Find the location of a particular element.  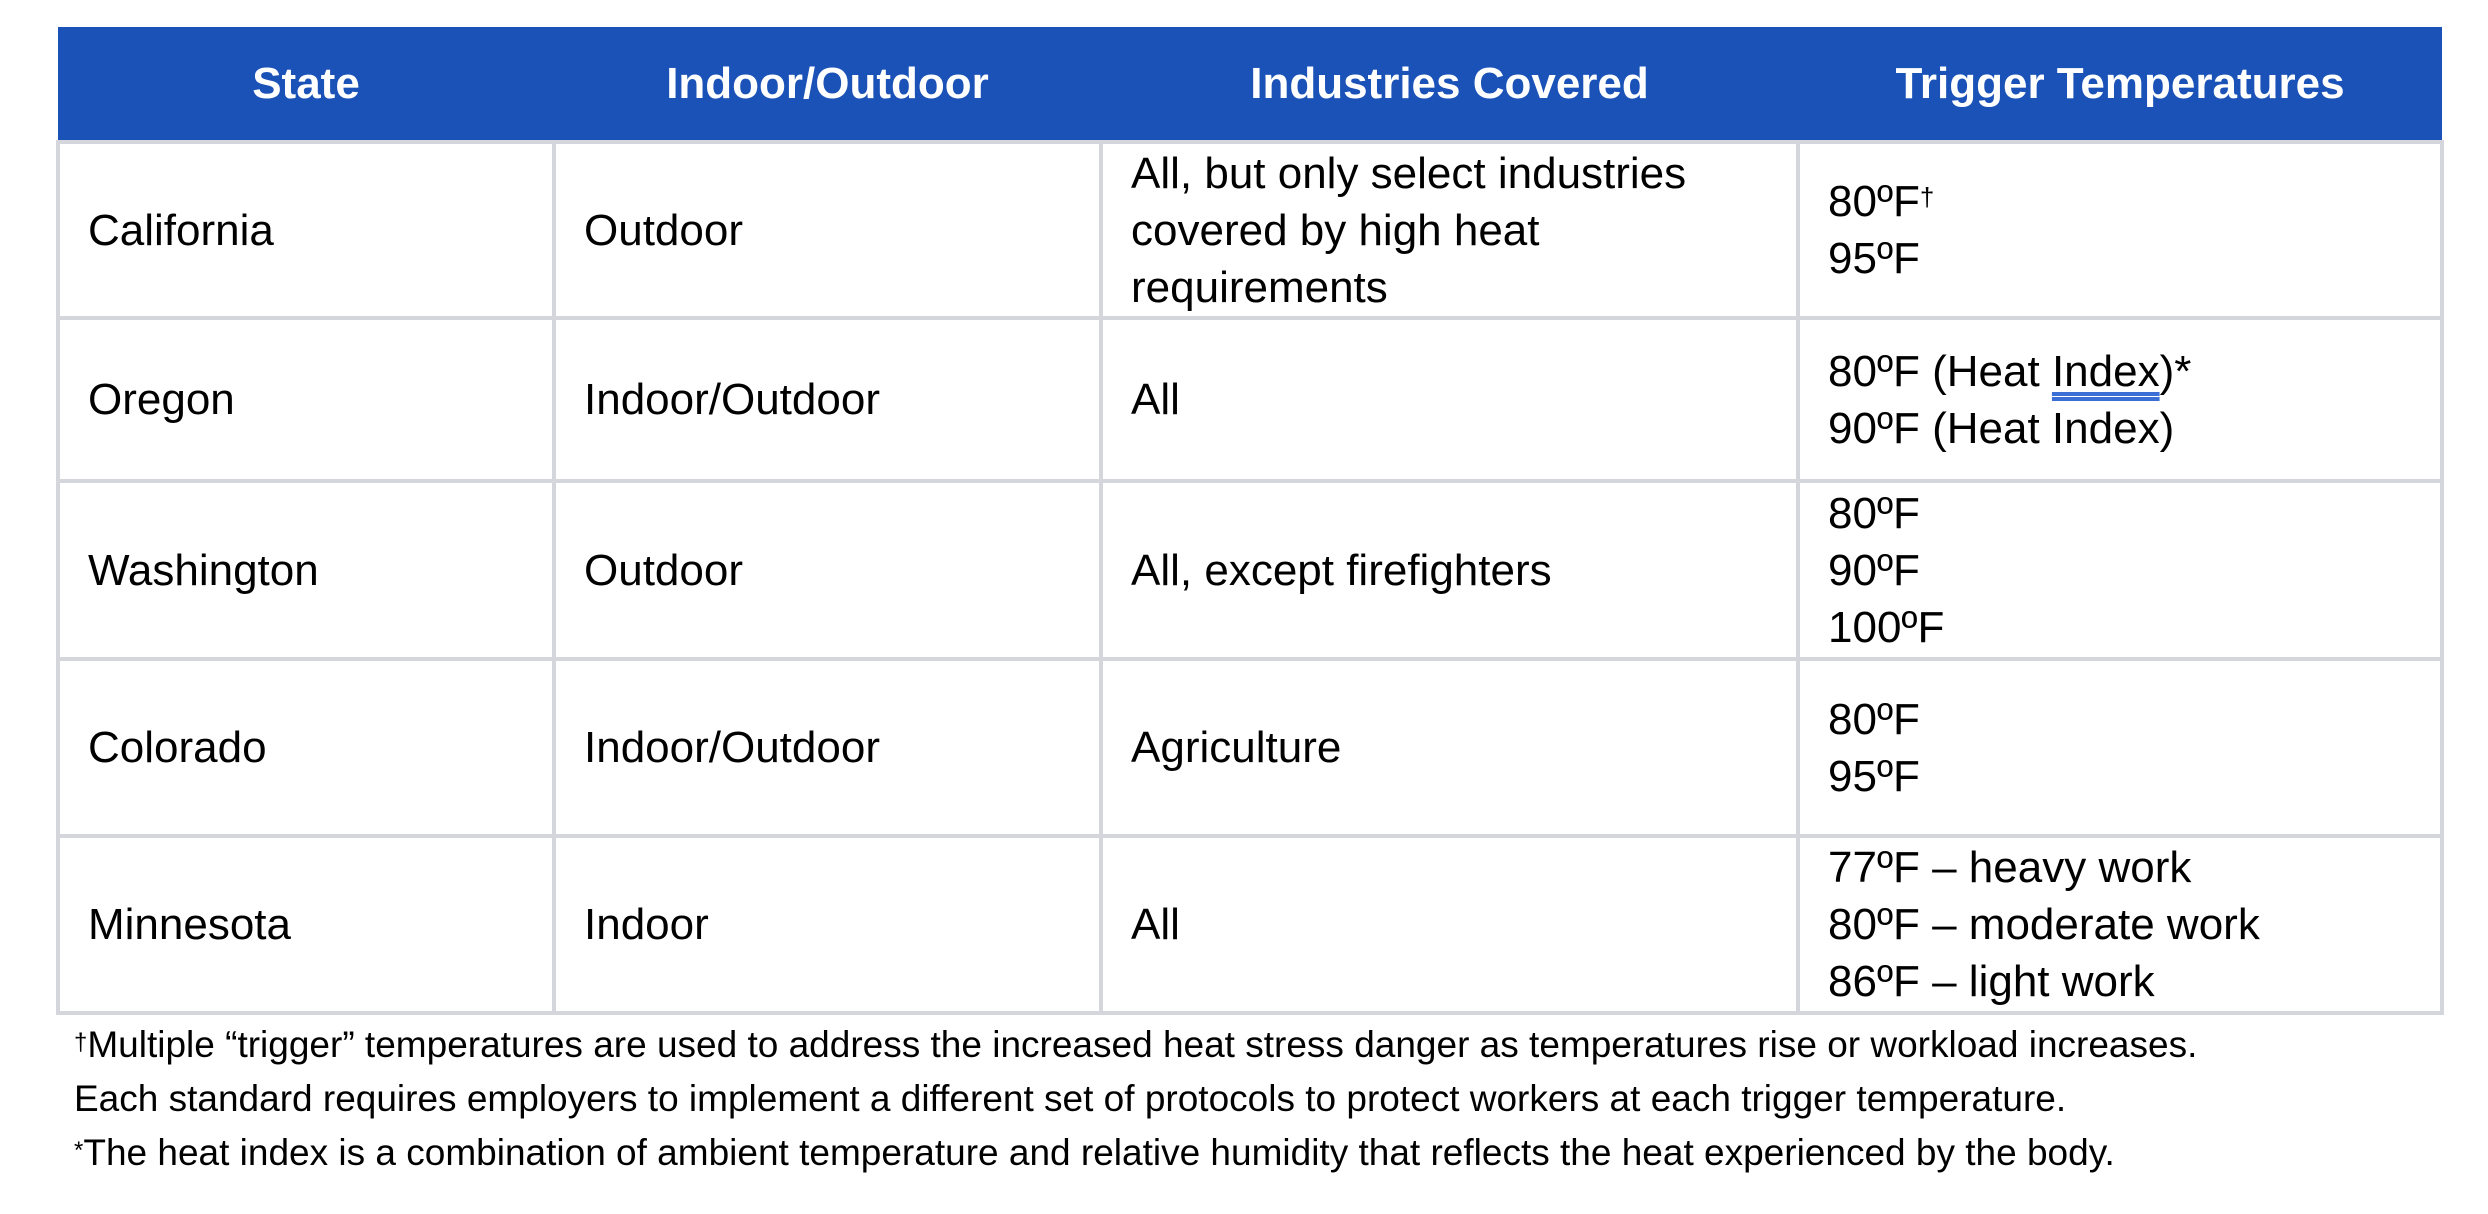

cell-state: Minnesota is located at coordinates (306, 924).